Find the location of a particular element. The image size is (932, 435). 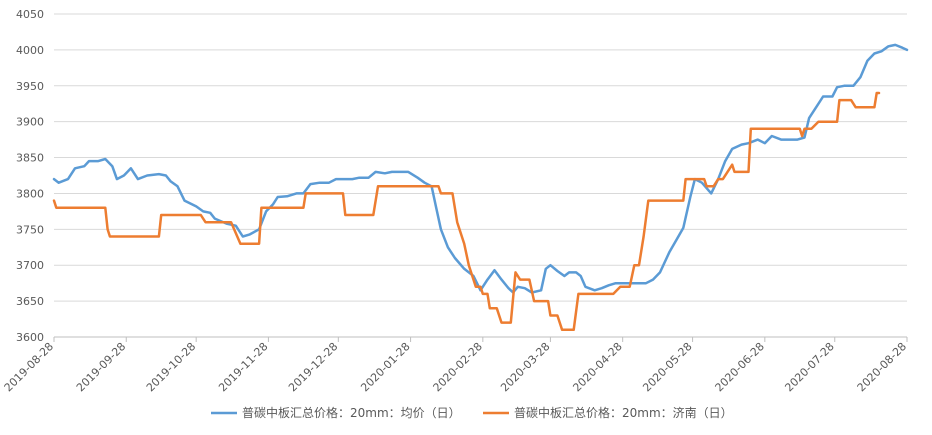

x-tick-label: 2019-08-28 is located at coordinates (29, 367).